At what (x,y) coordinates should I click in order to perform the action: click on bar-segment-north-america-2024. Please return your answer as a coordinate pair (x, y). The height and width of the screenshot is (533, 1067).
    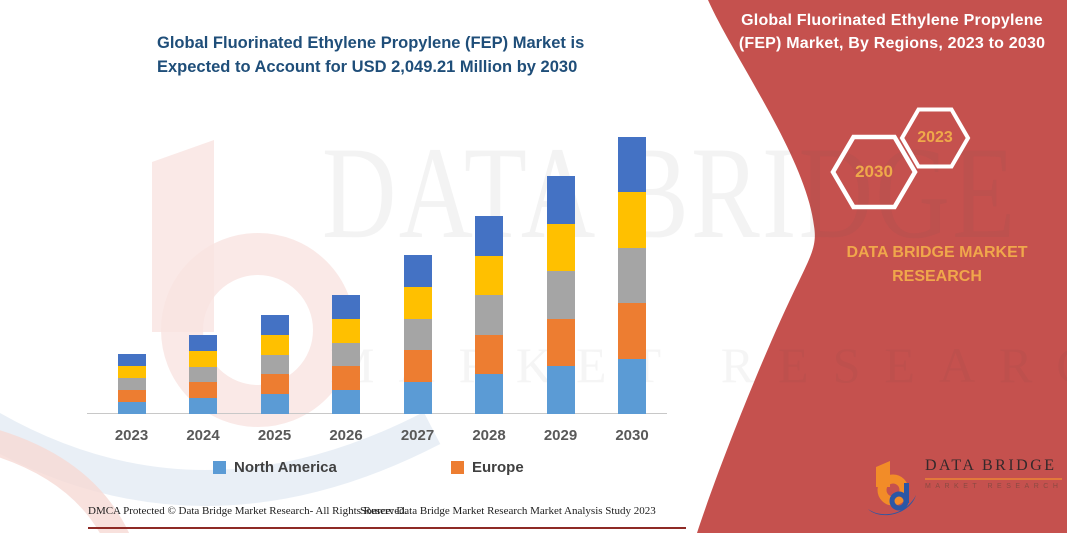
    Looking at the image, I should click on (203, 406).